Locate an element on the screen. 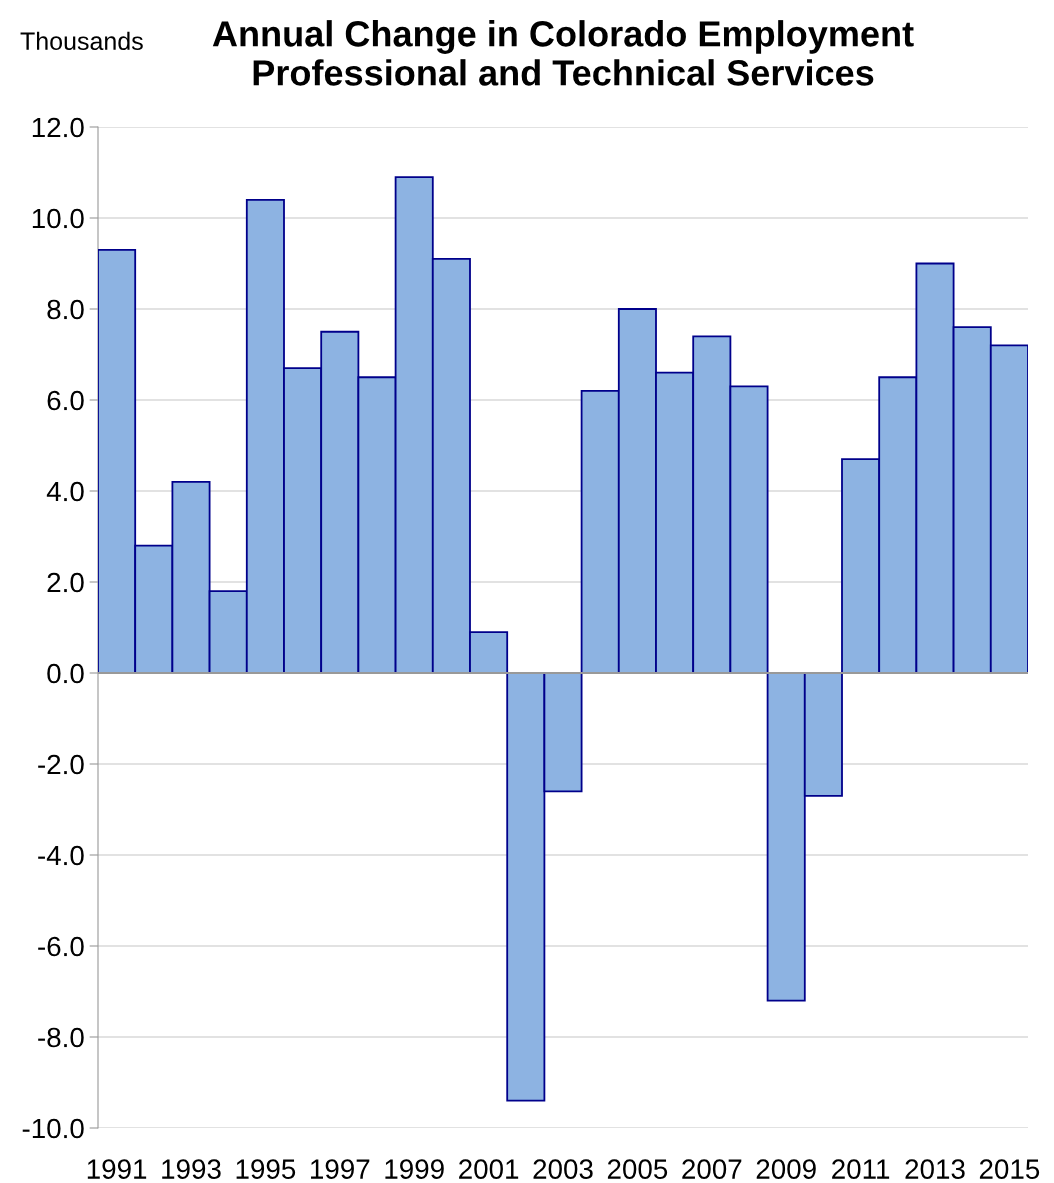 Image resolution: width=1054 pixels, height=1183 pixels. x-tick-label: 2003 is located at coordinates (563, 1169).